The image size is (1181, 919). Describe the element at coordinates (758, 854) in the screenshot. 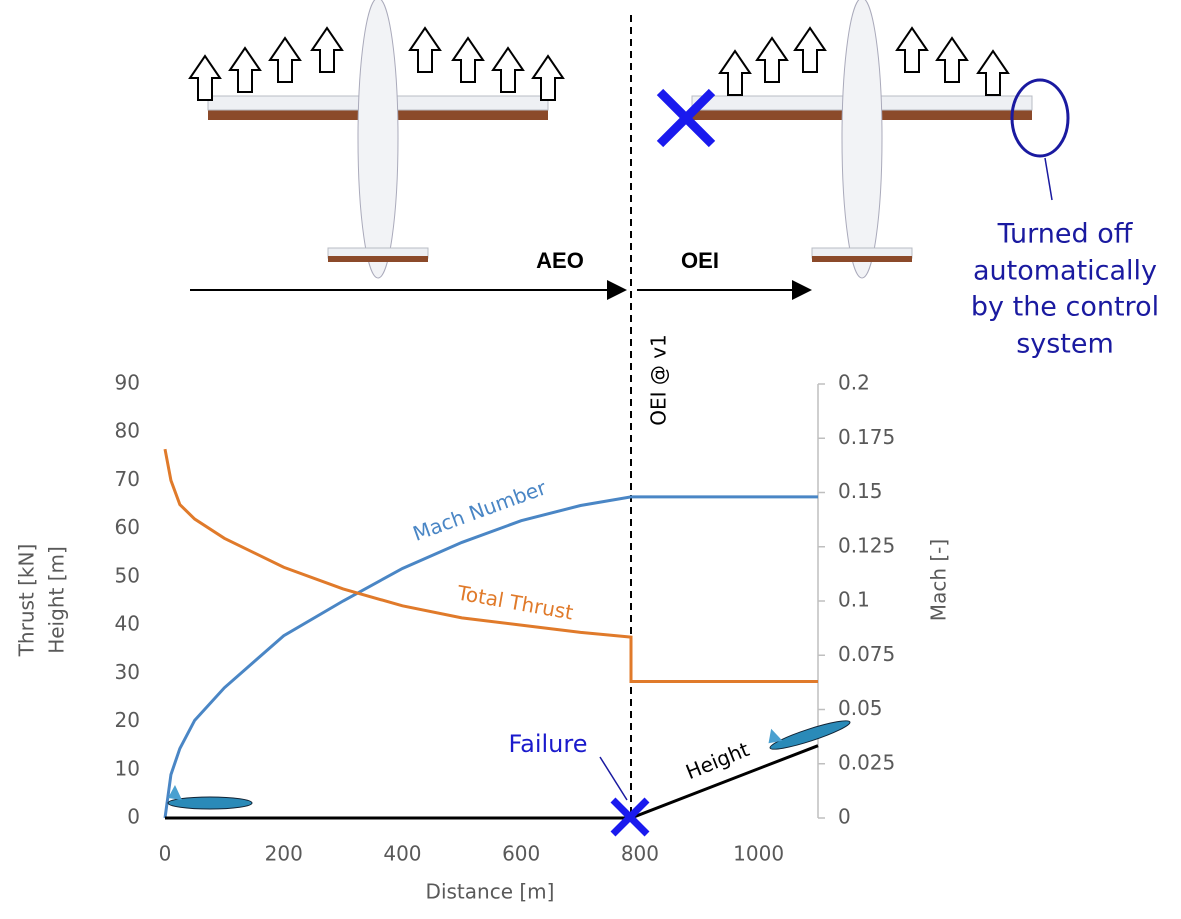

I see `x-tick-label: 1000` at that location.